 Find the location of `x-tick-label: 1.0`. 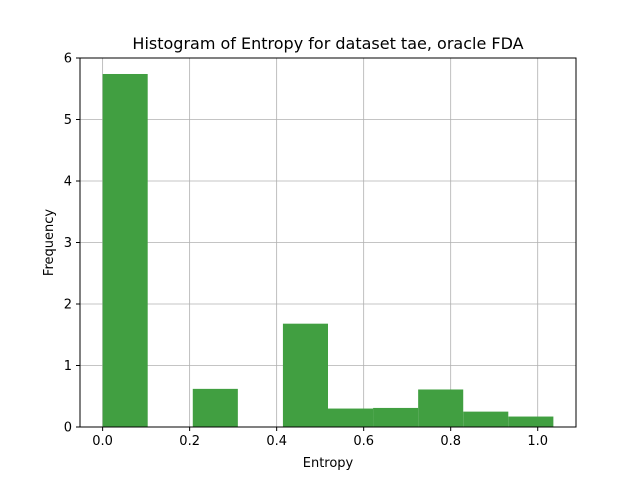

x-tick-label: 1.0 is located at coordinates (537, 441).